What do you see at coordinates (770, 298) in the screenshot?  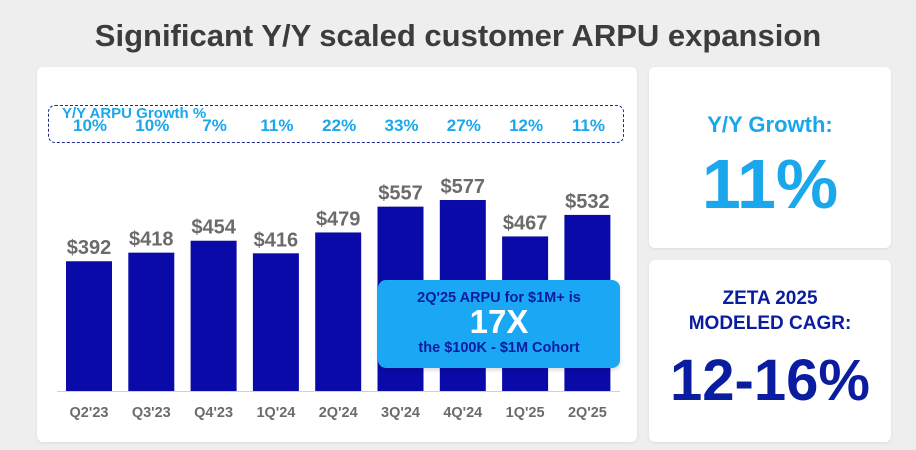 I see `cagr-label-line-1: ZETA 2025` at bounding box center [770, 298].